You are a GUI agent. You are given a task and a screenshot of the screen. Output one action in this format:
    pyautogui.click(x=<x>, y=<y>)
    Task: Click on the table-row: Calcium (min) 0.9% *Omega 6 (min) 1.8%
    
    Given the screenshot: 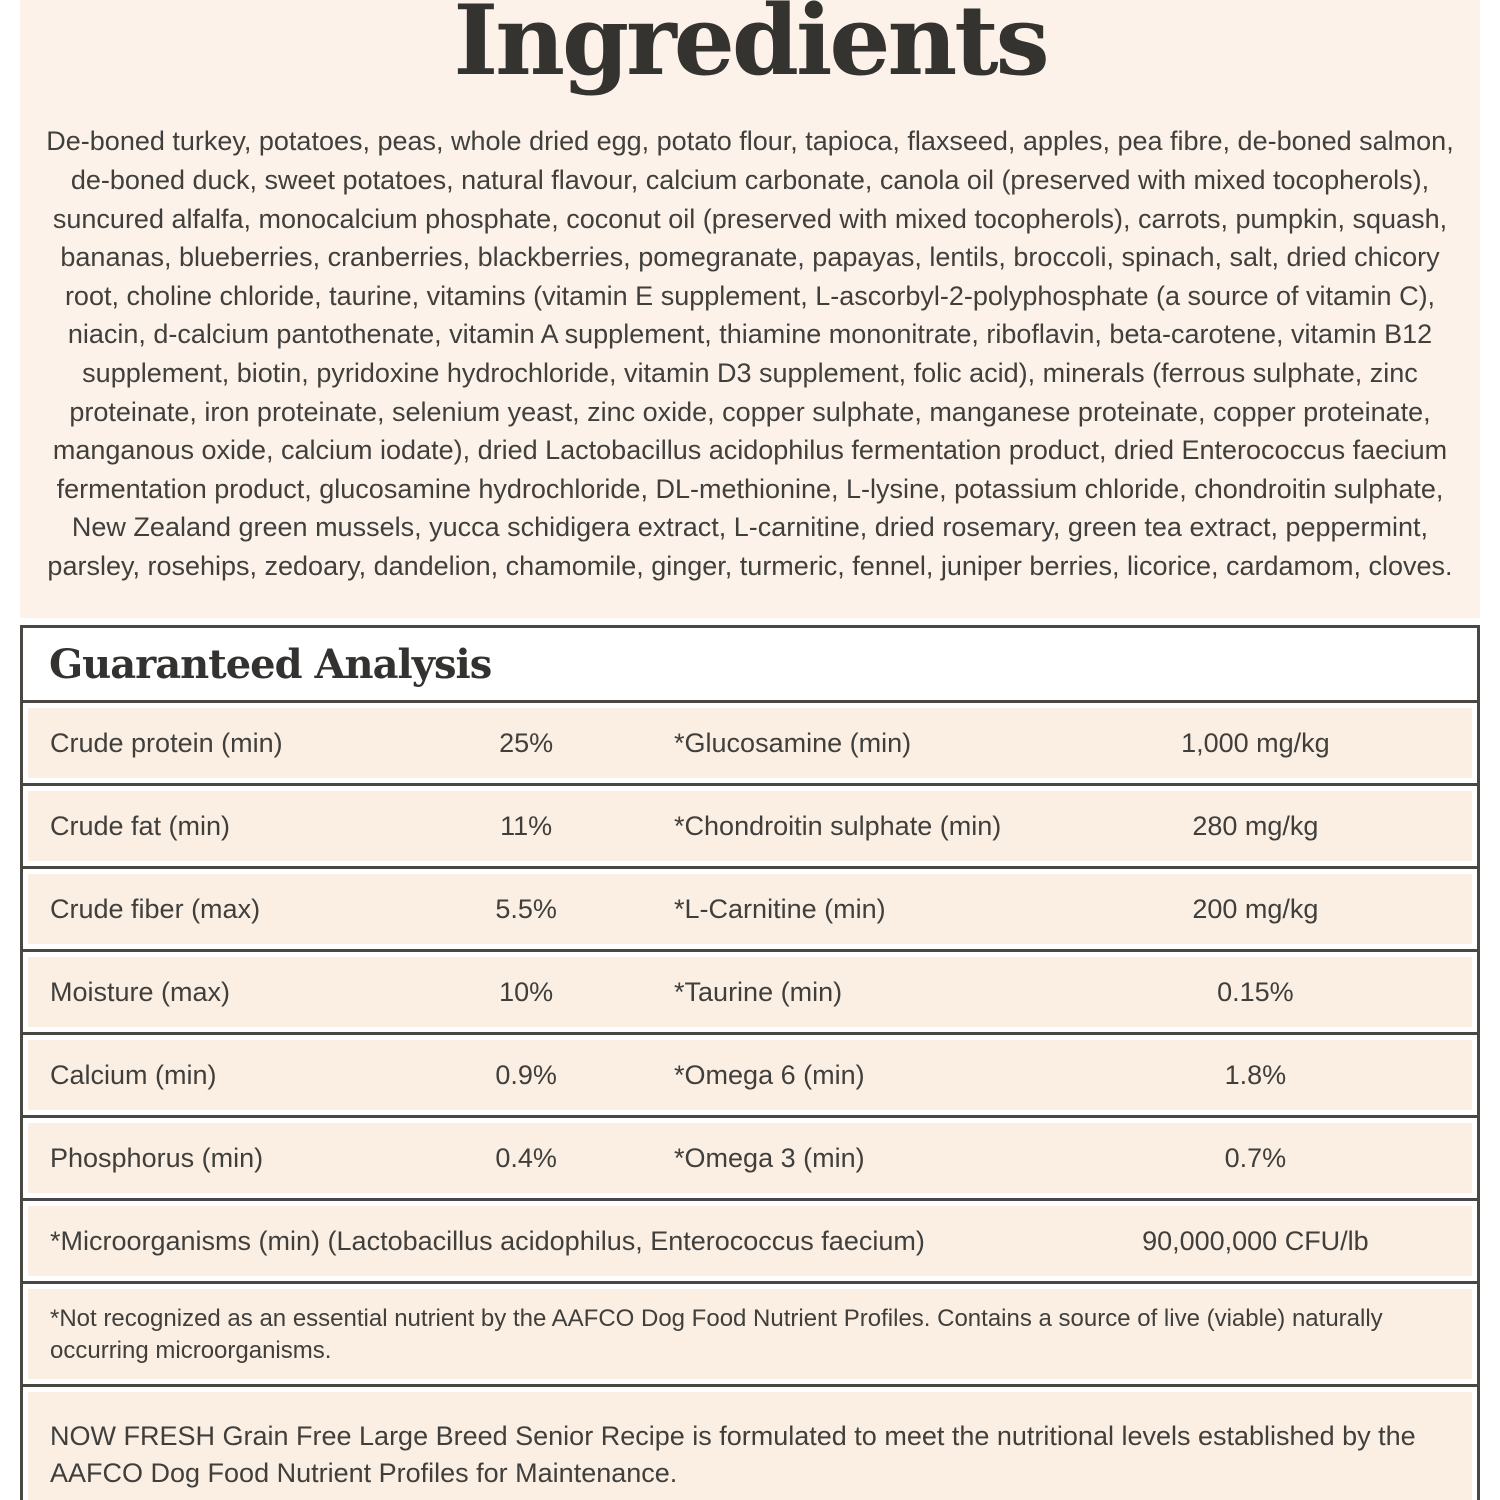 What is the action you would take?
    pyautogui.click(x=750, y=1073)
    